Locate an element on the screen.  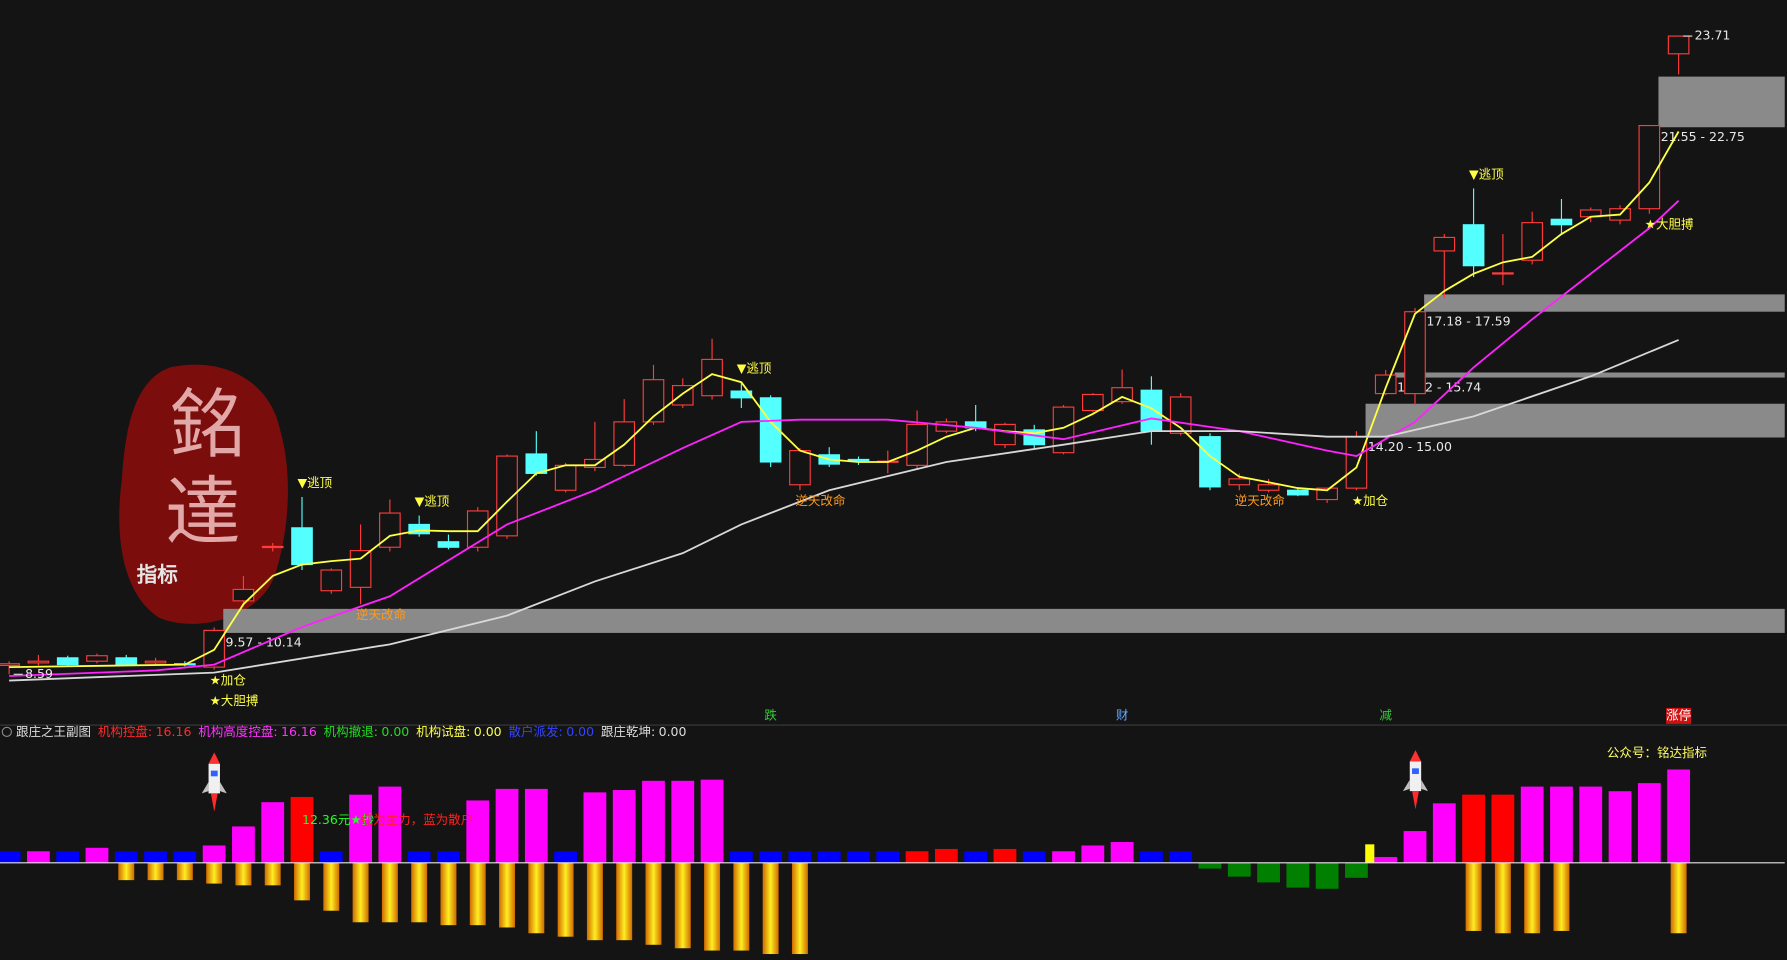
panel-toggle is located at coordinates (6, 731).